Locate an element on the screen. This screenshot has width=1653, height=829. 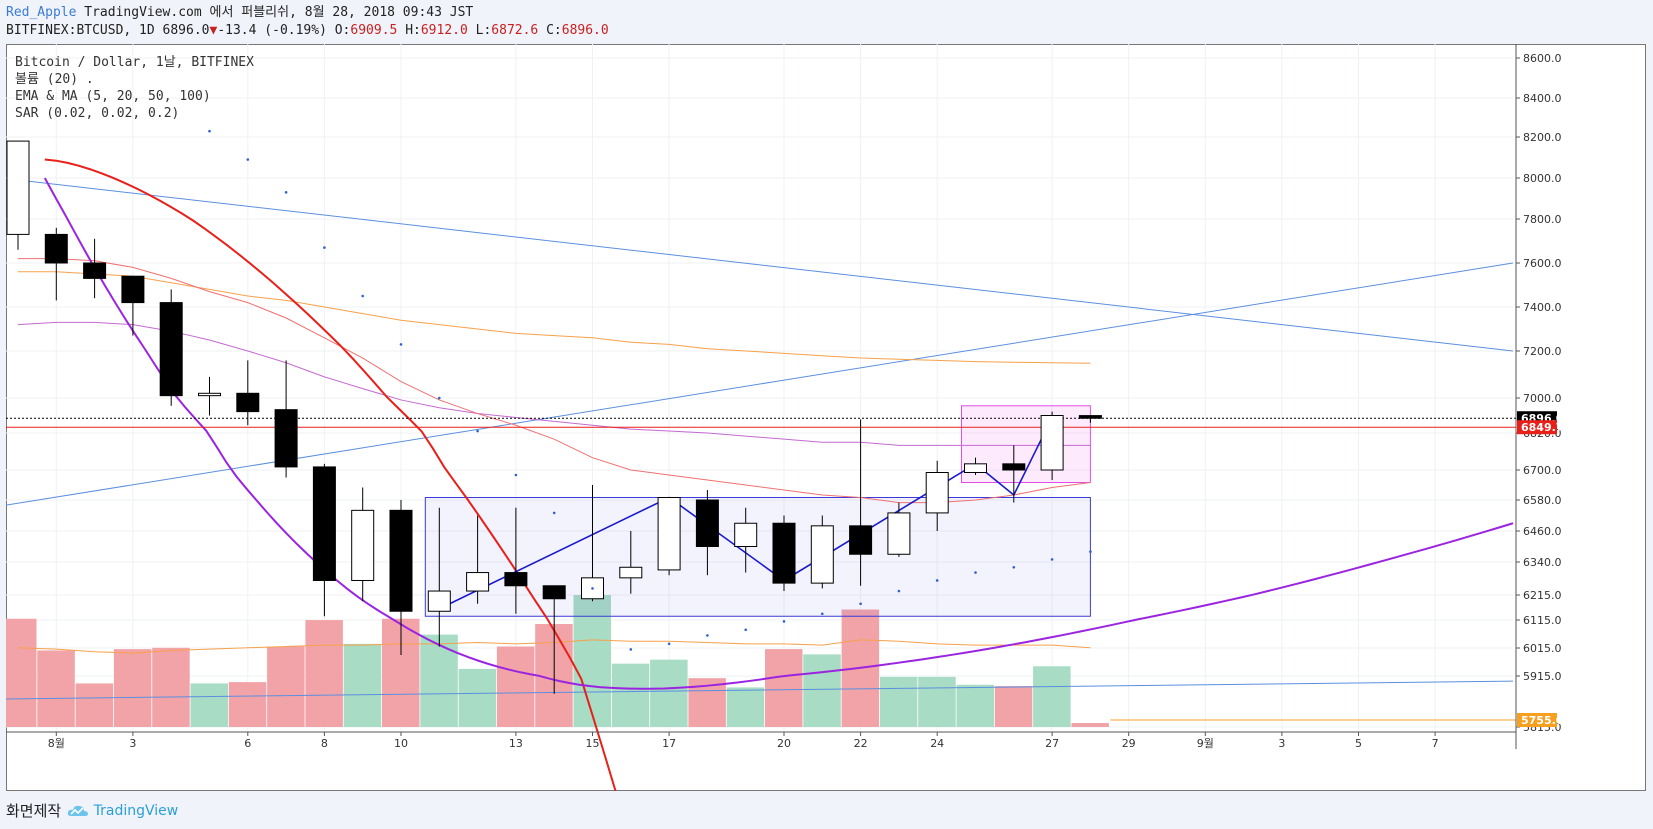
price-tick-label: 6115.0 is located at coordinates (1542, 620).